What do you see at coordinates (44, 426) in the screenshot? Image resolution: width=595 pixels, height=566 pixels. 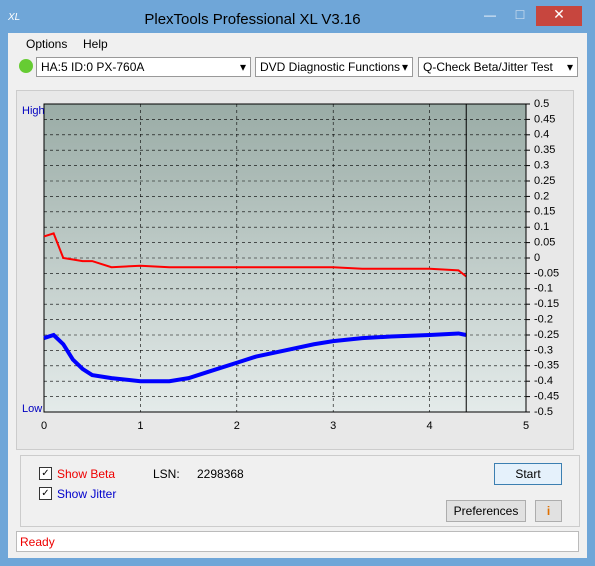 I see `x-tick-label: 0` at bounding box center [44, 426].